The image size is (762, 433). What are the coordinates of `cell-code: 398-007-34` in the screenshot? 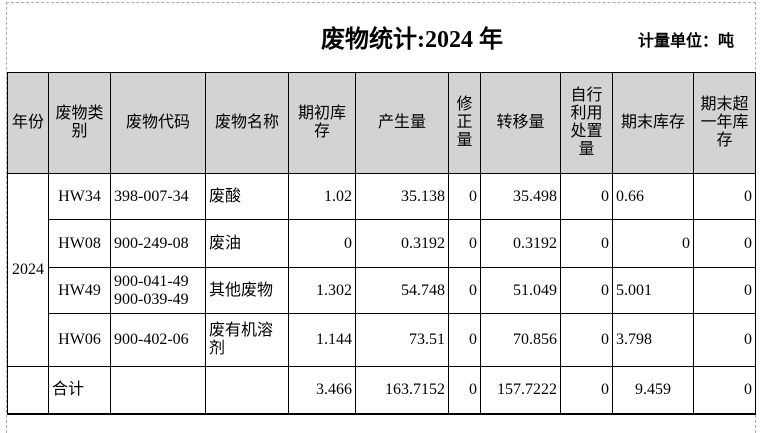 It's located at (158, 196).